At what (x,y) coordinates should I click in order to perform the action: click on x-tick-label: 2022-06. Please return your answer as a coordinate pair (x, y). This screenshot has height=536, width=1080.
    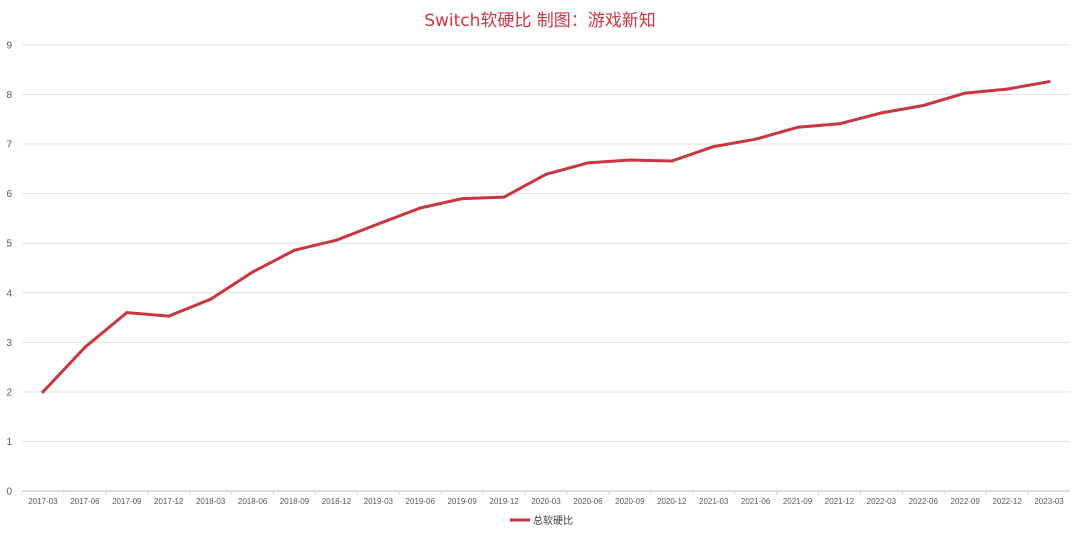
    Looking at the image, I should click on (924, 501).